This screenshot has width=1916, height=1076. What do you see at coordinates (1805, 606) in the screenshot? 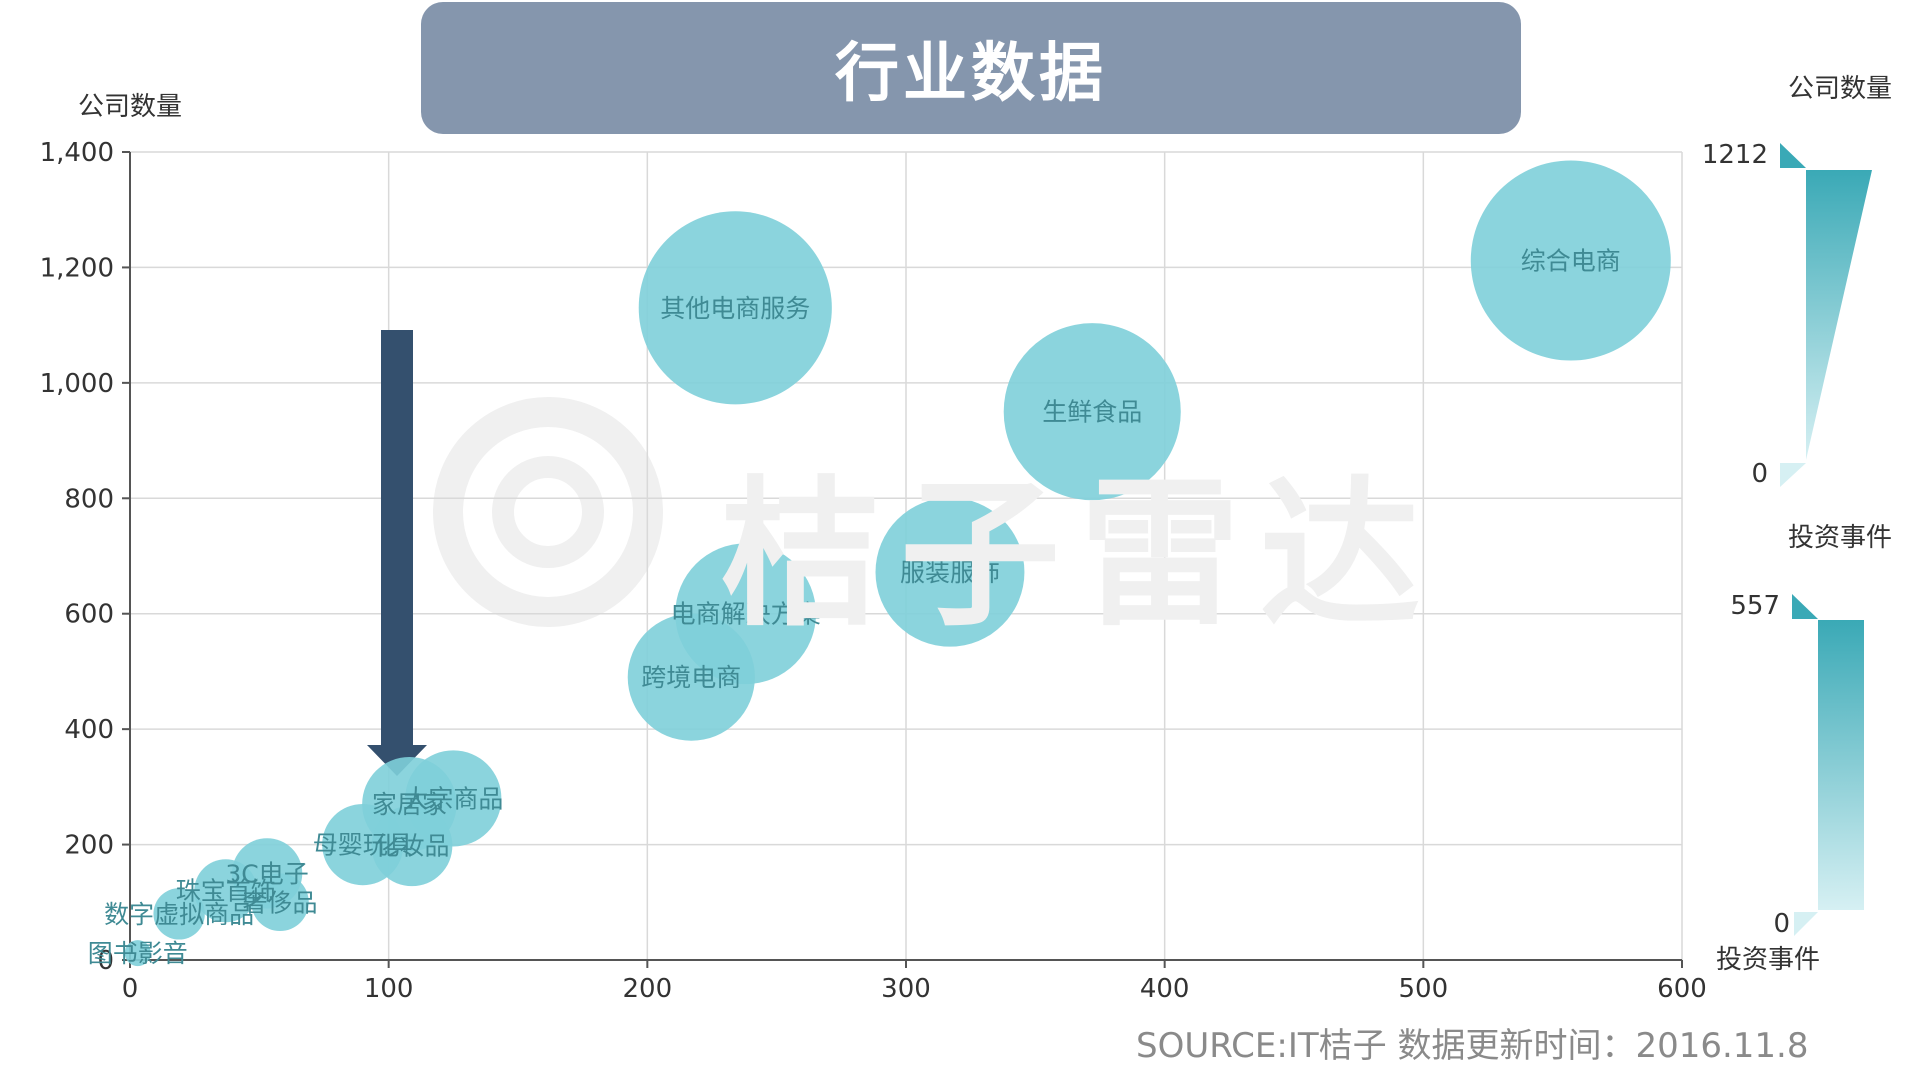
I see `color-legend-max-handle` at bounding box center [1805, 606].